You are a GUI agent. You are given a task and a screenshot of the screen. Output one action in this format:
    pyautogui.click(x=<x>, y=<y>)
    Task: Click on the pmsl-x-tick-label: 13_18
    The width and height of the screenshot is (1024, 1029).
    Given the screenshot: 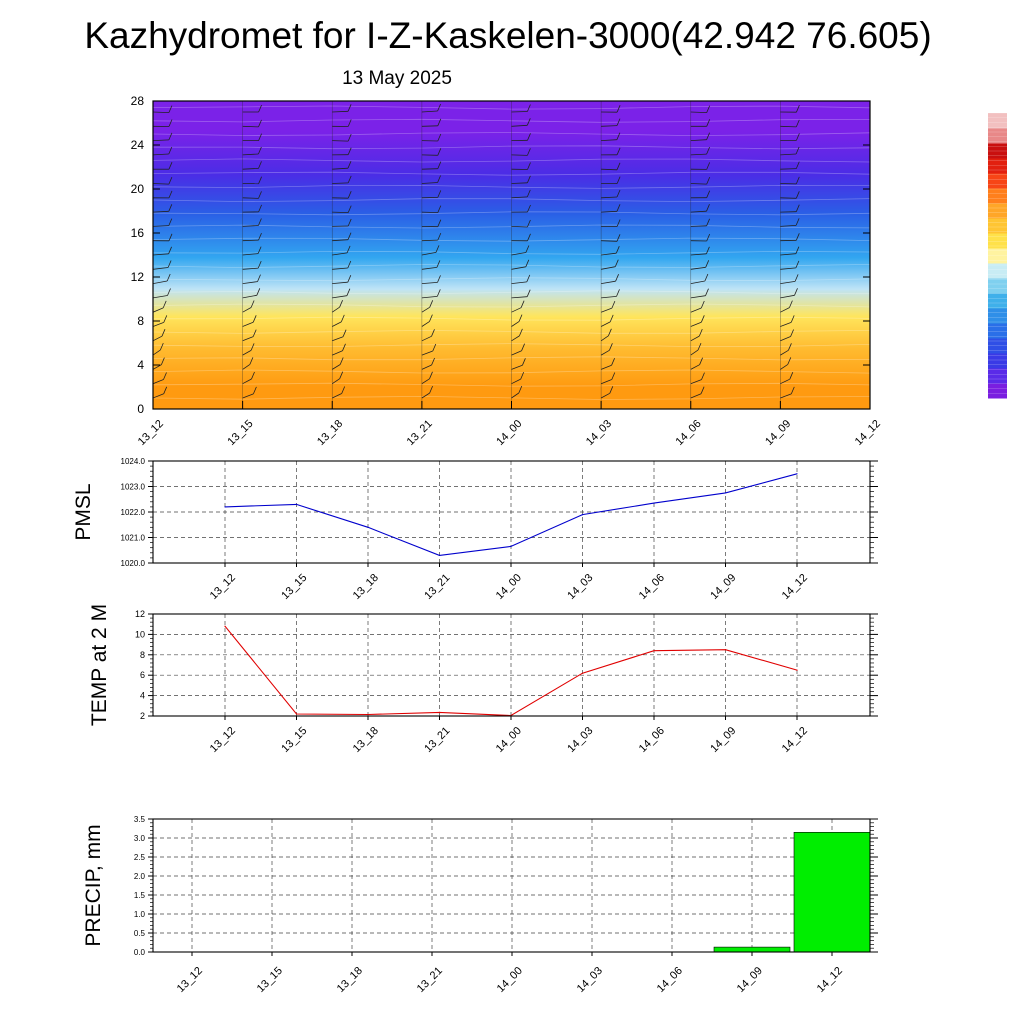 What is the action you would take?
    pyautogui.click(x=366, y=587)
    